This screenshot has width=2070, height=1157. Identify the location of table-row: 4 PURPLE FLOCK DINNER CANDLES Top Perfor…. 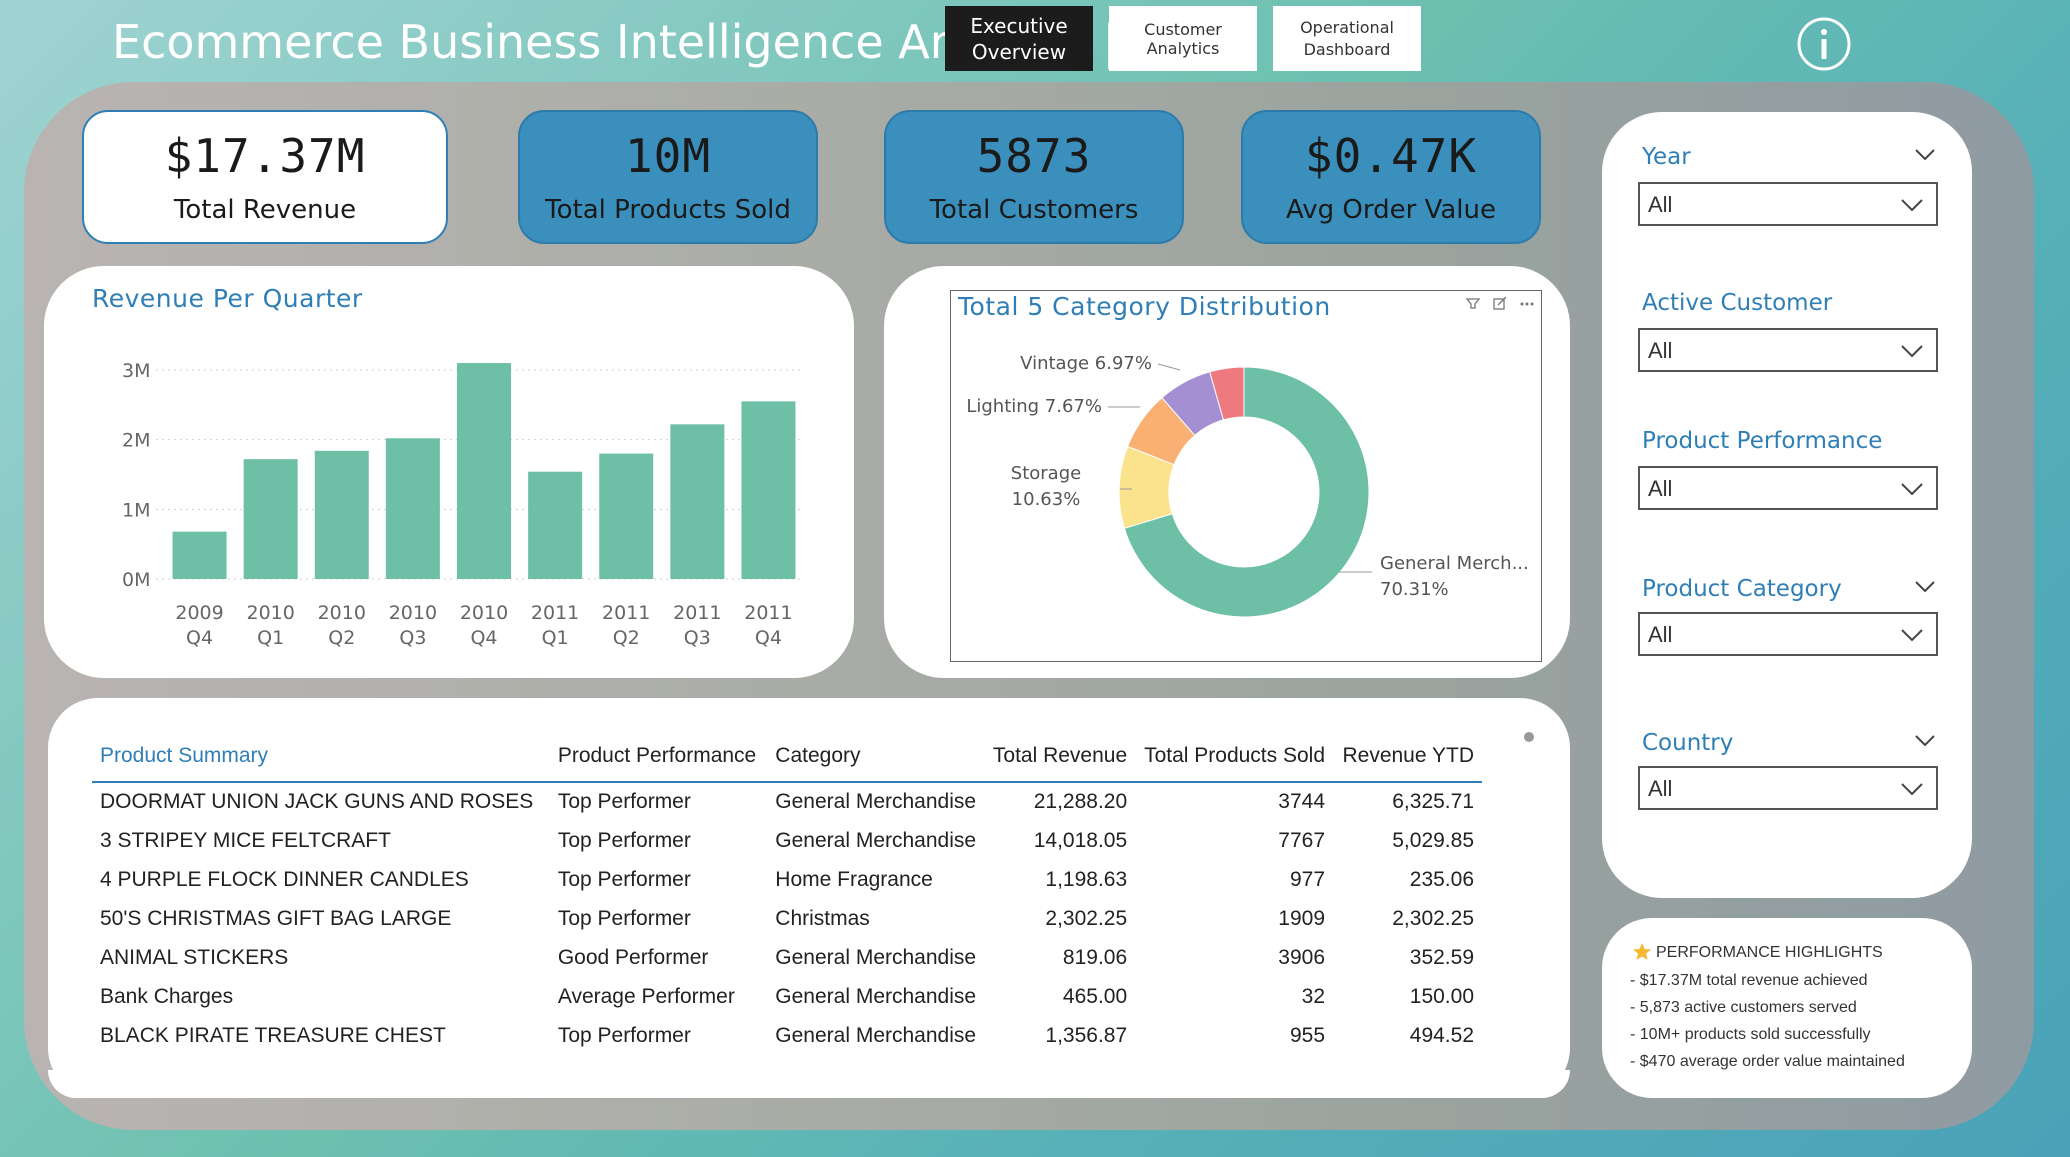
(787, 879).